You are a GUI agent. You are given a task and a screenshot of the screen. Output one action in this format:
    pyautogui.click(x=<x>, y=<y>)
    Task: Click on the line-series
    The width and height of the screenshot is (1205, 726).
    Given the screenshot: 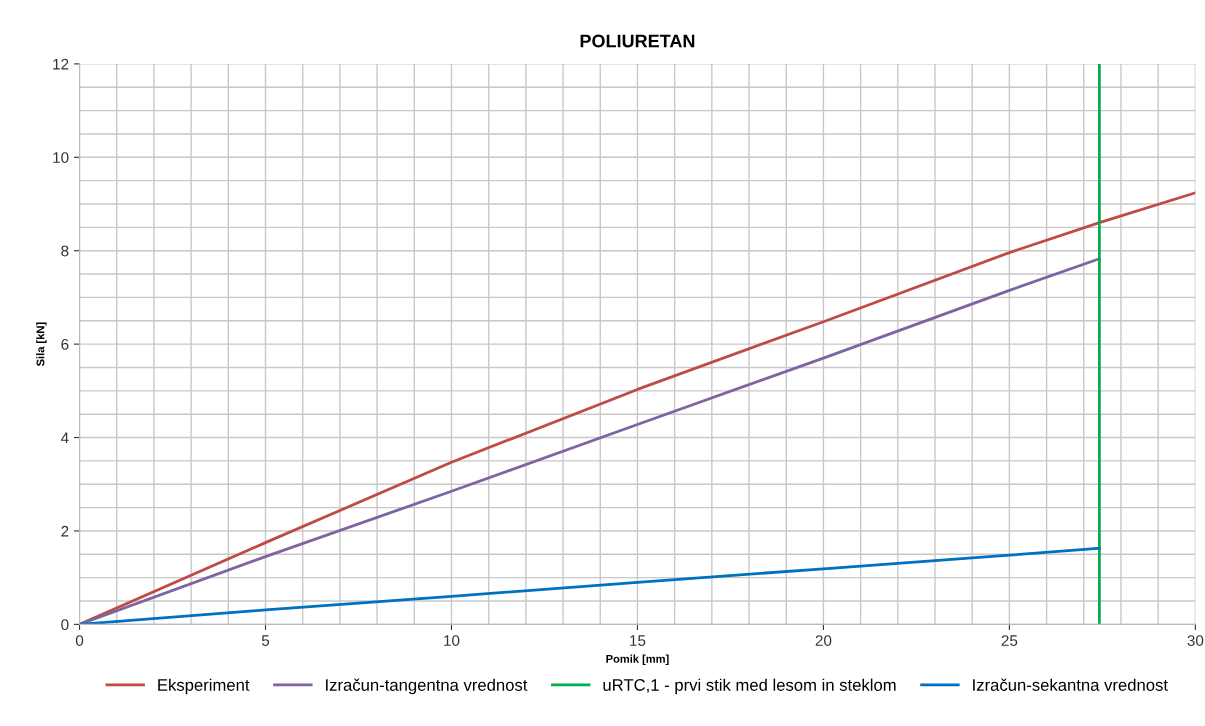 What is the action you would take?
    pyautogui.click(x=590, y=585)
    